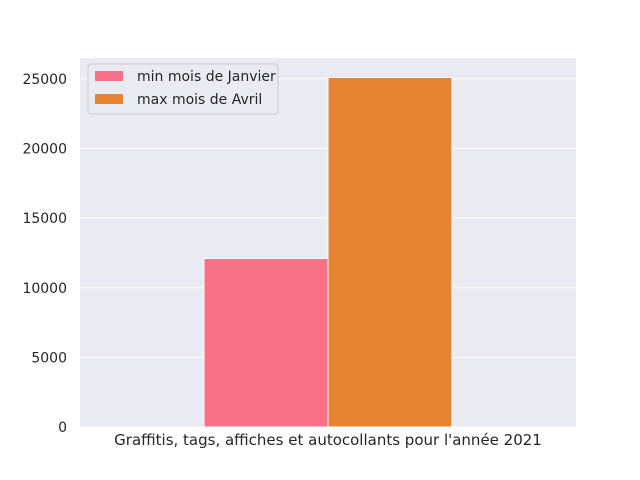 This screenshot has height=480, width=640. What do you see at coordinates (109, 76) in the screenshot?
I see `legend-swatch-min` at bounding box center [109, 76].